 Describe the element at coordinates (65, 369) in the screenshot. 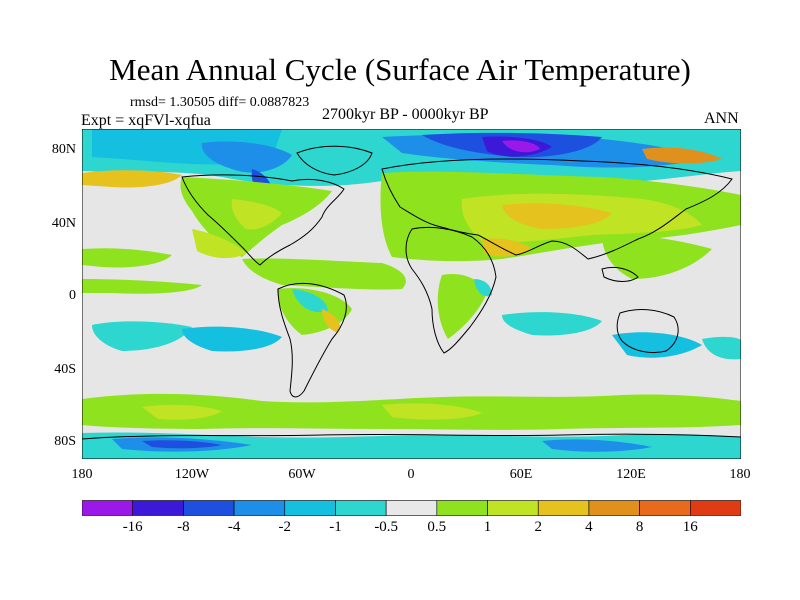

I see `lat-label-40s: 40S` at that location.